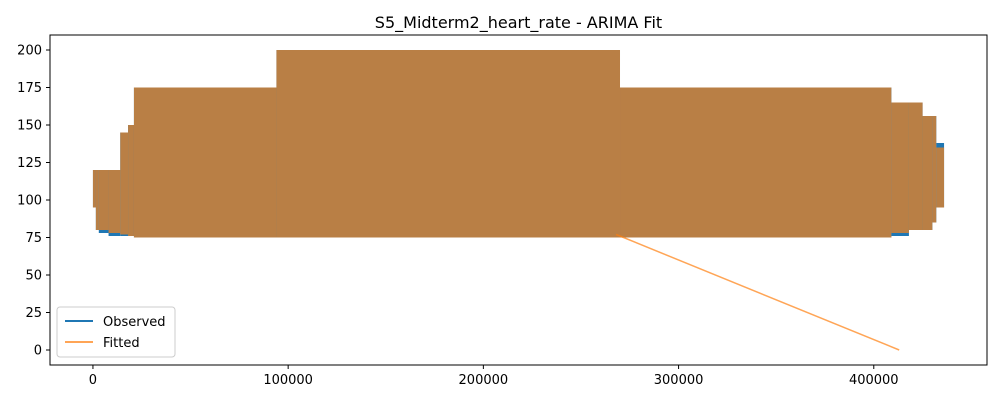 This screenshot has width=1000, height=400. What do you see at coordinates (288, 380) in the screenshot?
I see `x-tick-label: 100000` at bounding box center [288, 380].